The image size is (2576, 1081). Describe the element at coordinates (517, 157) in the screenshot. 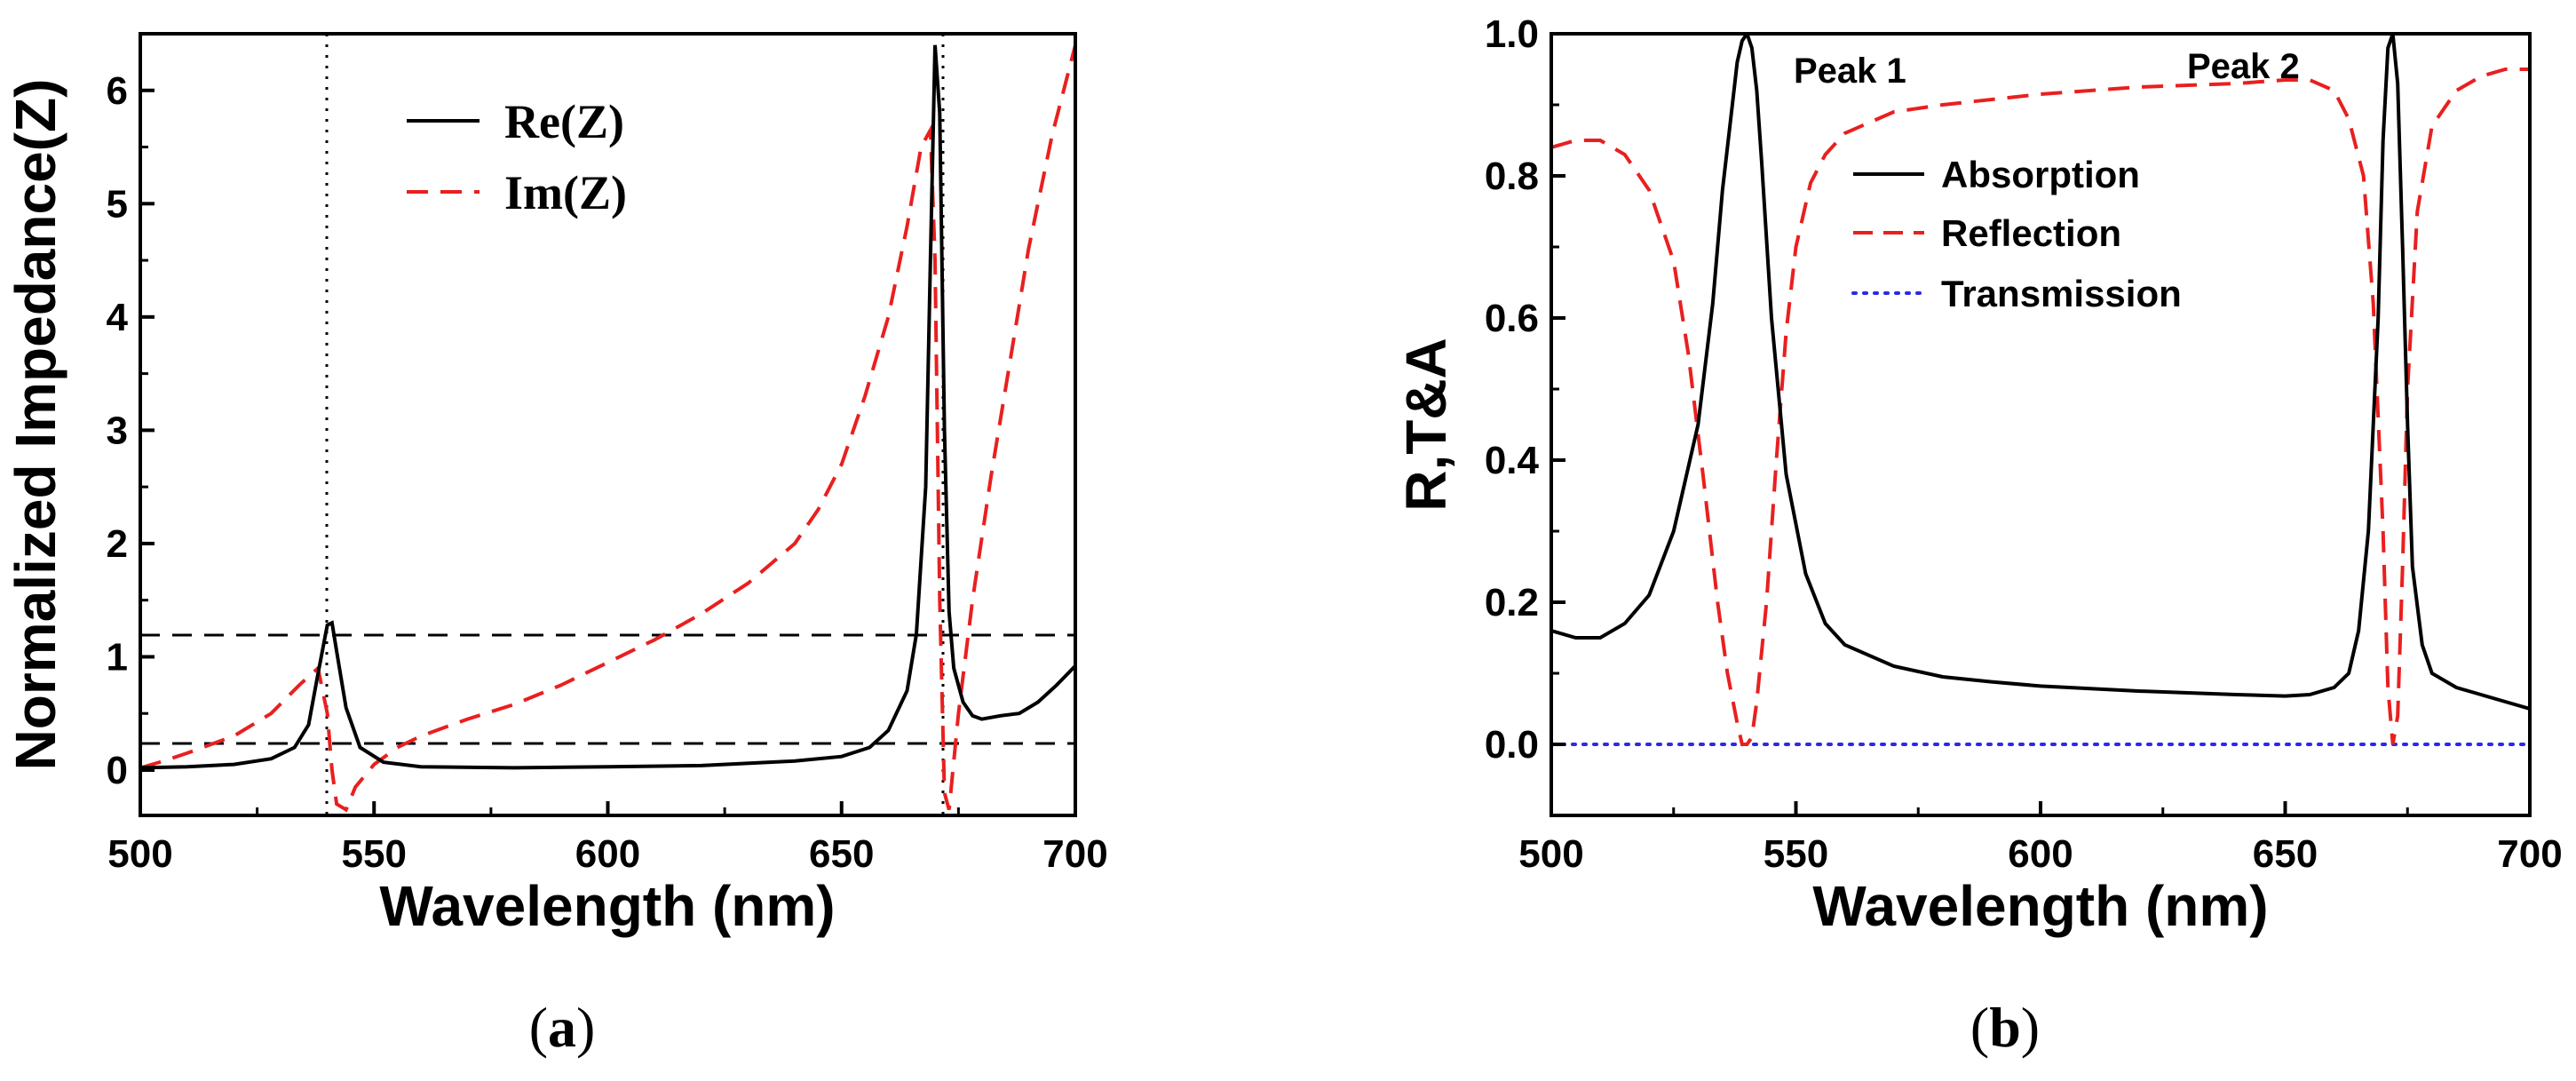

I see `chart-a-legend: Re(Z) Im(Z)` at that location.